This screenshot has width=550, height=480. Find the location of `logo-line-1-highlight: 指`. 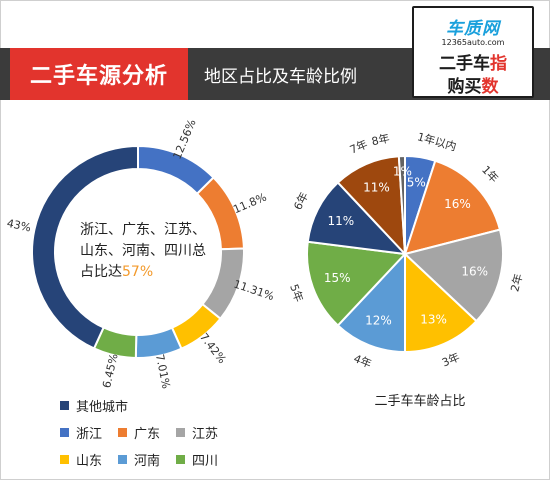

logo-line-1-highlight: 指 is located at coordinates (498, 64).